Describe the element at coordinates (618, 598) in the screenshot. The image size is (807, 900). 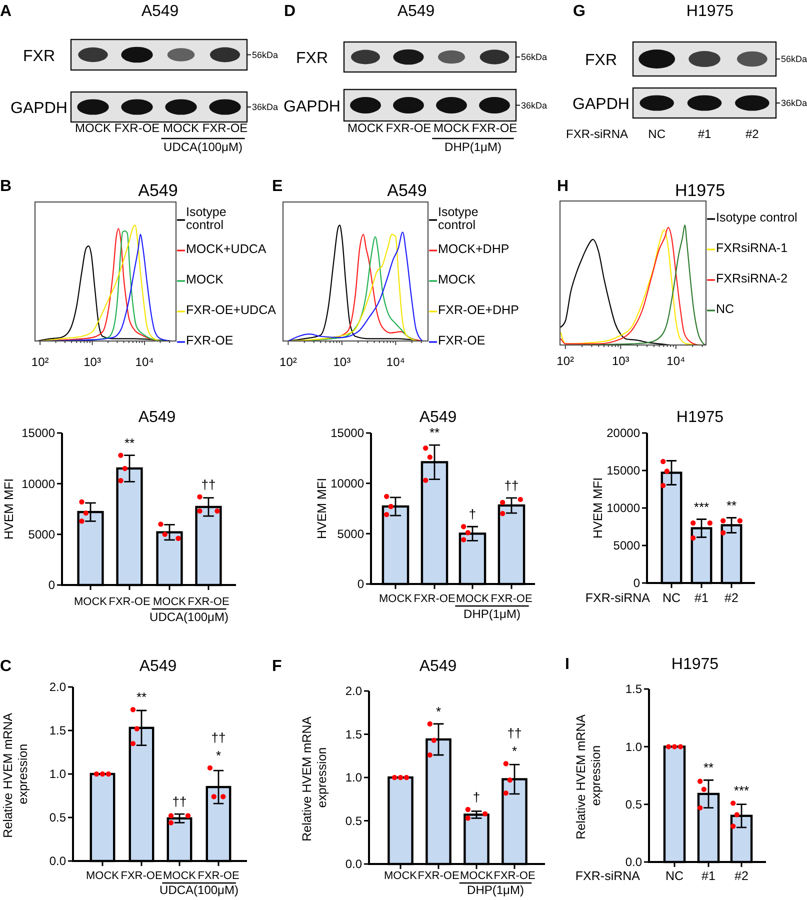
I see `x-axis-title: FXR-siRNA` at that location.